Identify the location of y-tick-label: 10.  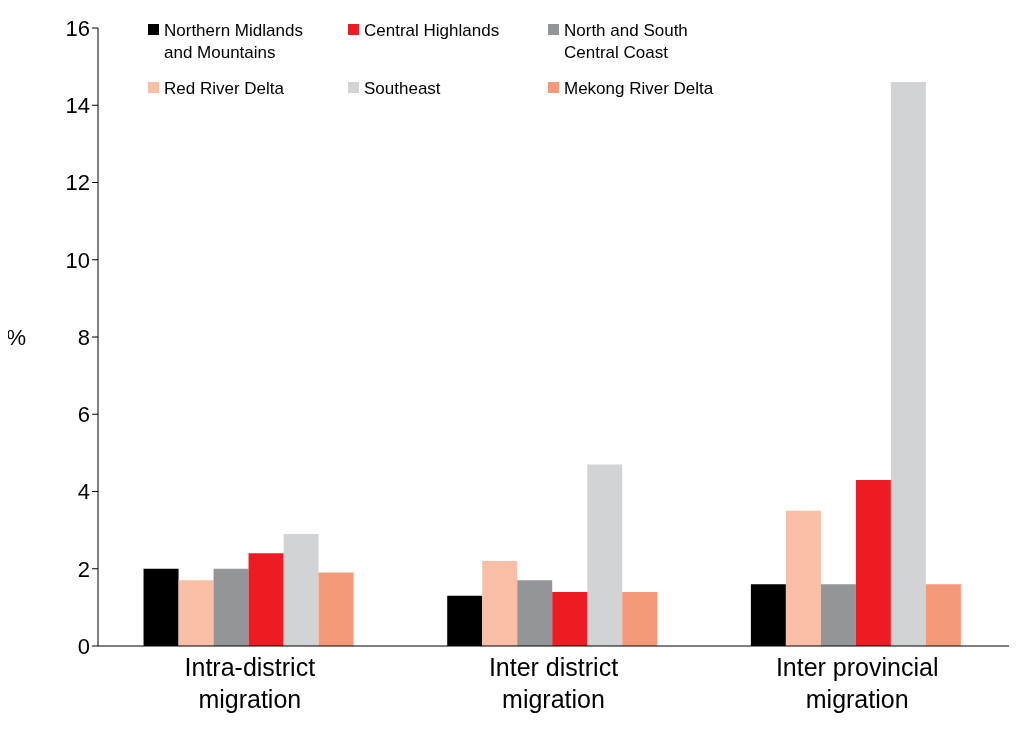
(77, 260).